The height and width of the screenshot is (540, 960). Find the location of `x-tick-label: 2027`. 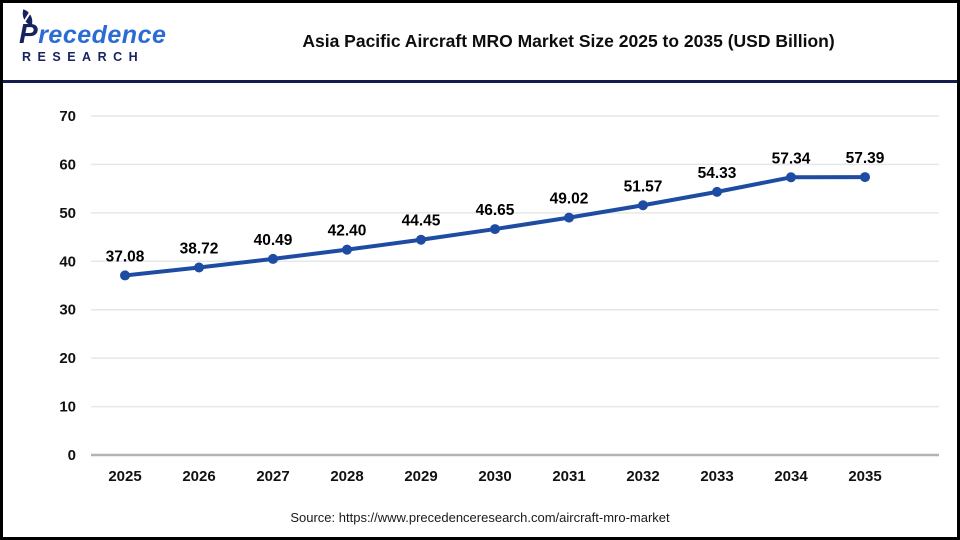

x-tick-label: 2027 is located at coordinates (272, 476).